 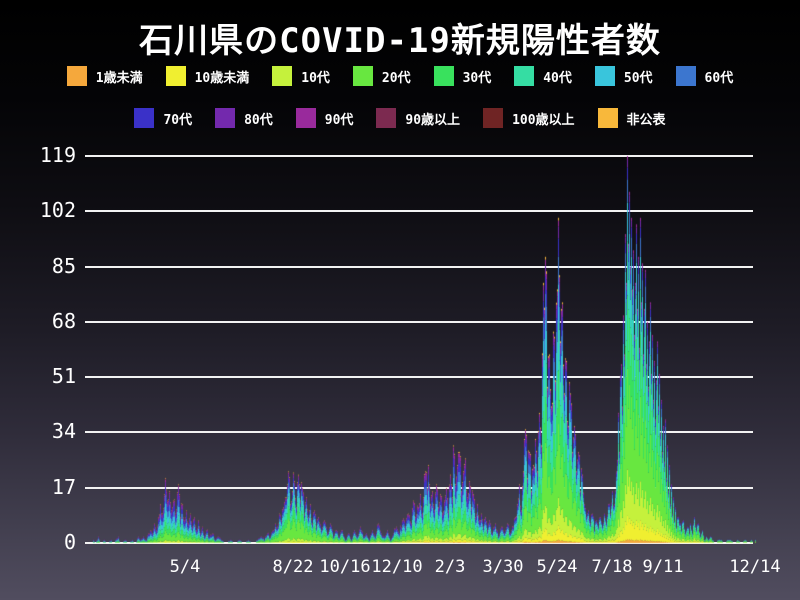 What do you see at coordinates (503, 567) in the screenshot?
I see `x-tick-label: 3/30` at bounding box center [503, 567].